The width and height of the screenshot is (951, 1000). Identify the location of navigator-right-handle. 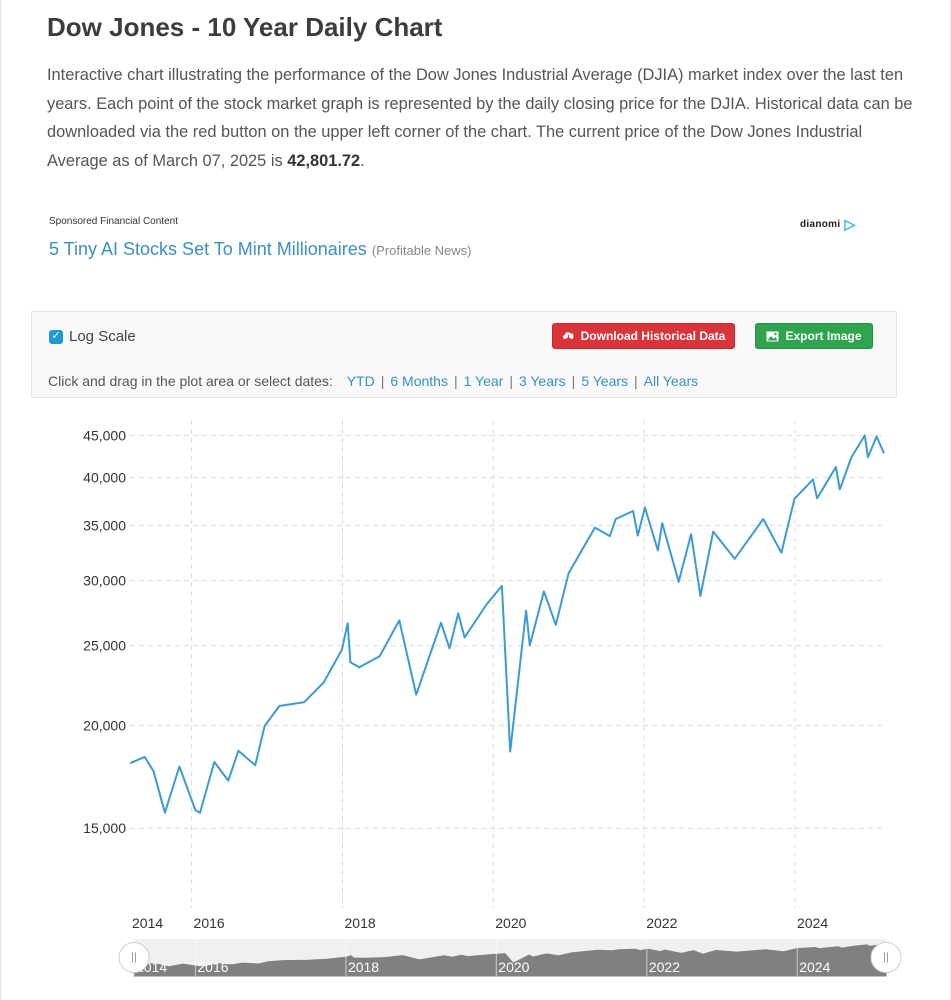
(886, 957).